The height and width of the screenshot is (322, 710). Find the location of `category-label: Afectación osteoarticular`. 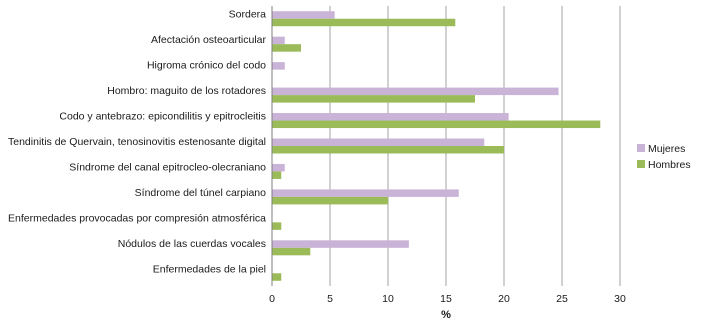

category-label: Afectación osteoarticular is located at coordinates (208, 40).